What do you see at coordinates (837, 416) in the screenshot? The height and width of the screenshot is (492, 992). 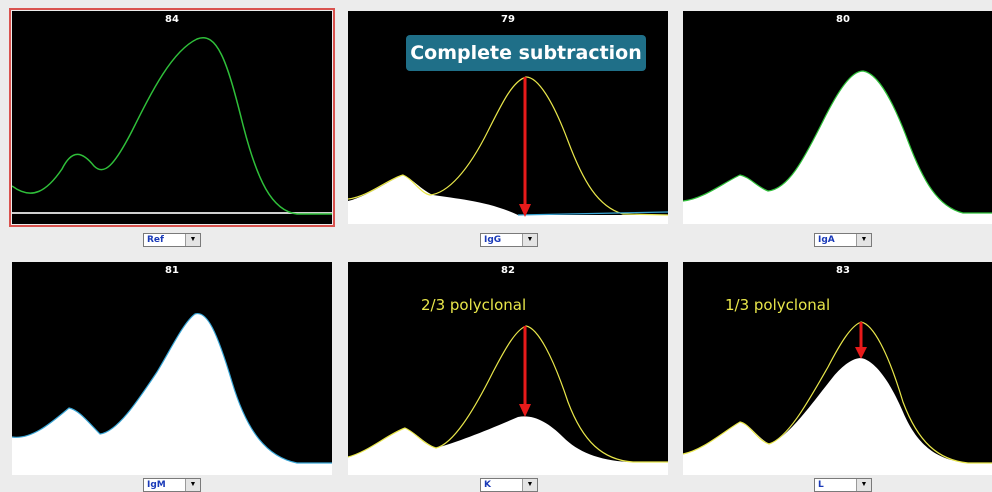 I see `l-fill` at bounding box center [837, 416].